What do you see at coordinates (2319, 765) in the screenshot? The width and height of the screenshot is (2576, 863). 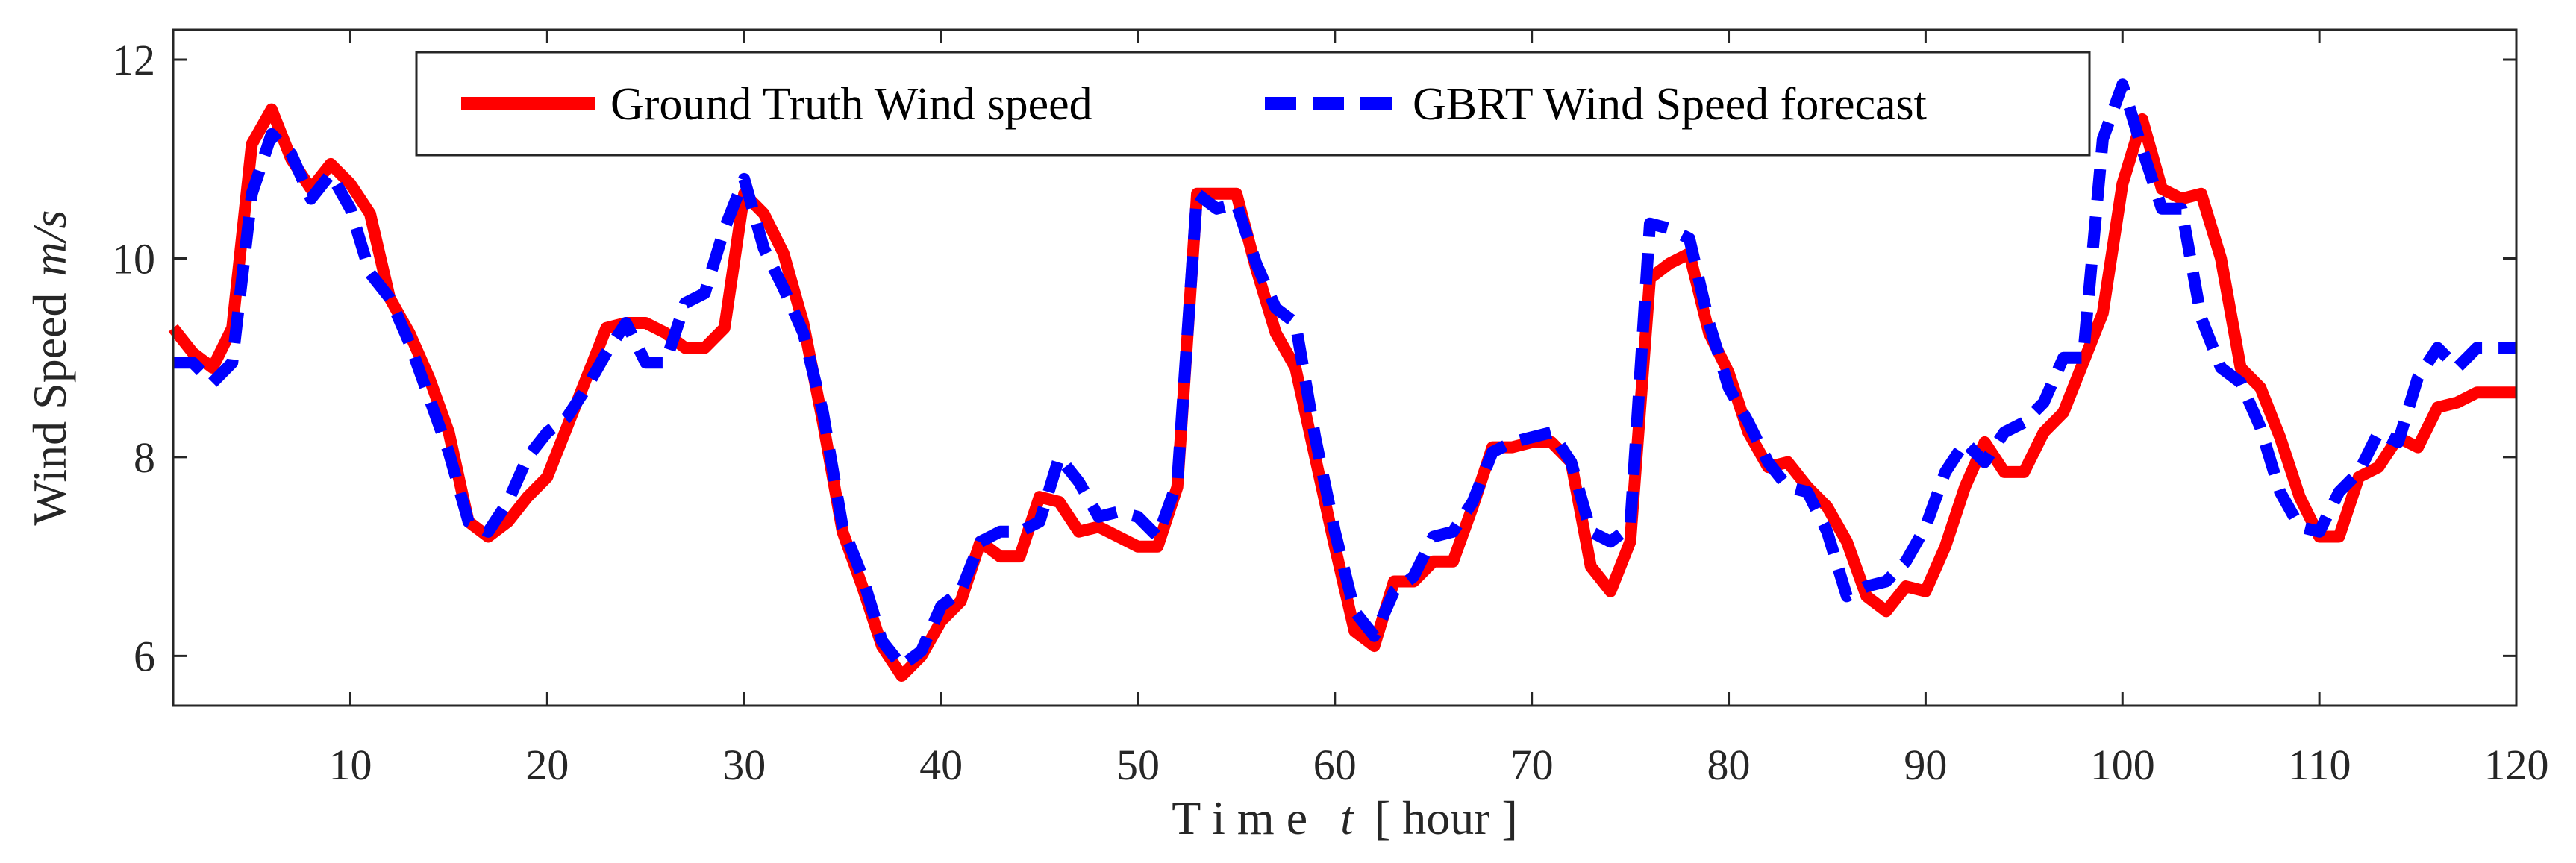 I see `x-tick-label: 110` at bounding box center [2319, 765].